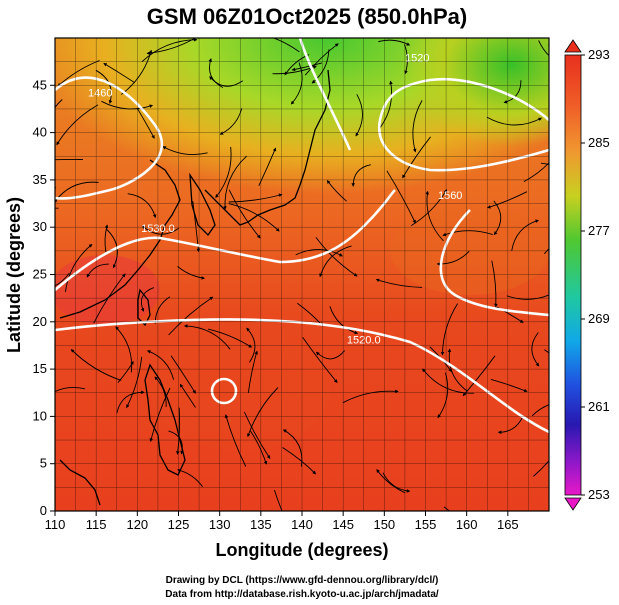 The height and width of the screenshot is (605, 619). I want to click on x-tick-label: 115, so click(96, 524).